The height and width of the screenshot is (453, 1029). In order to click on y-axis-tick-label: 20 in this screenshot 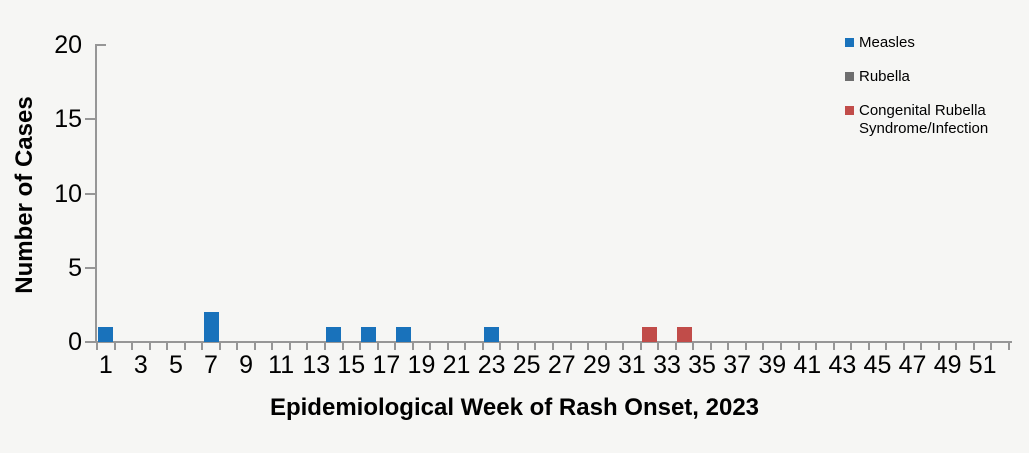, I will do `click(68, 45)`.